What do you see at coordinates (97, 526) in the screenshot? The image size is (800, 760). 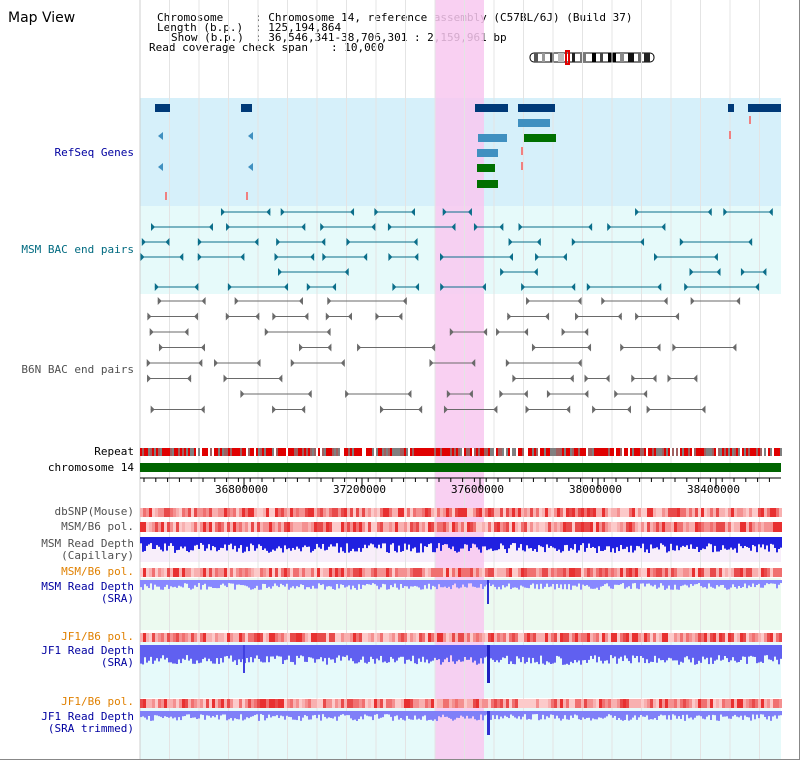 I see `msm-b6-pol-label: MSM/B6 pol.` at bounding box center [97, 526].